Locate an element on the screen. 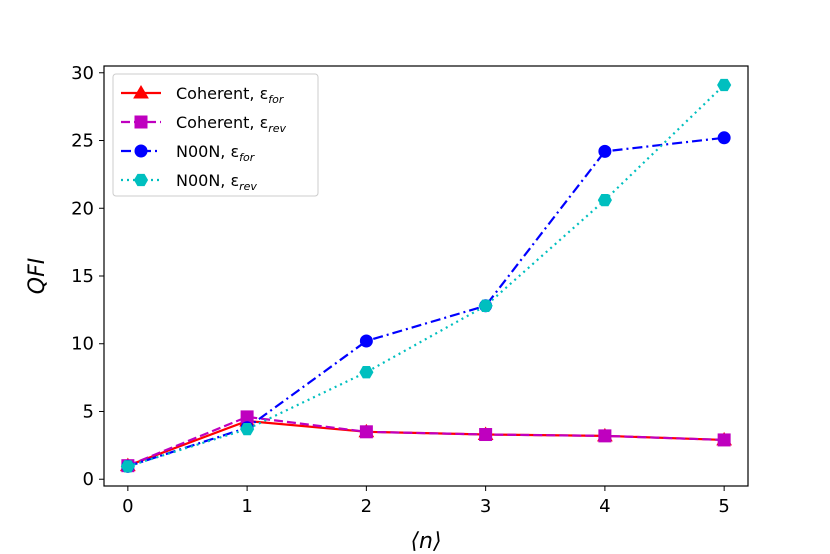 This screenshot has width=830, height=554. y-tick-label: 25 is located at coordinates (82, 141).